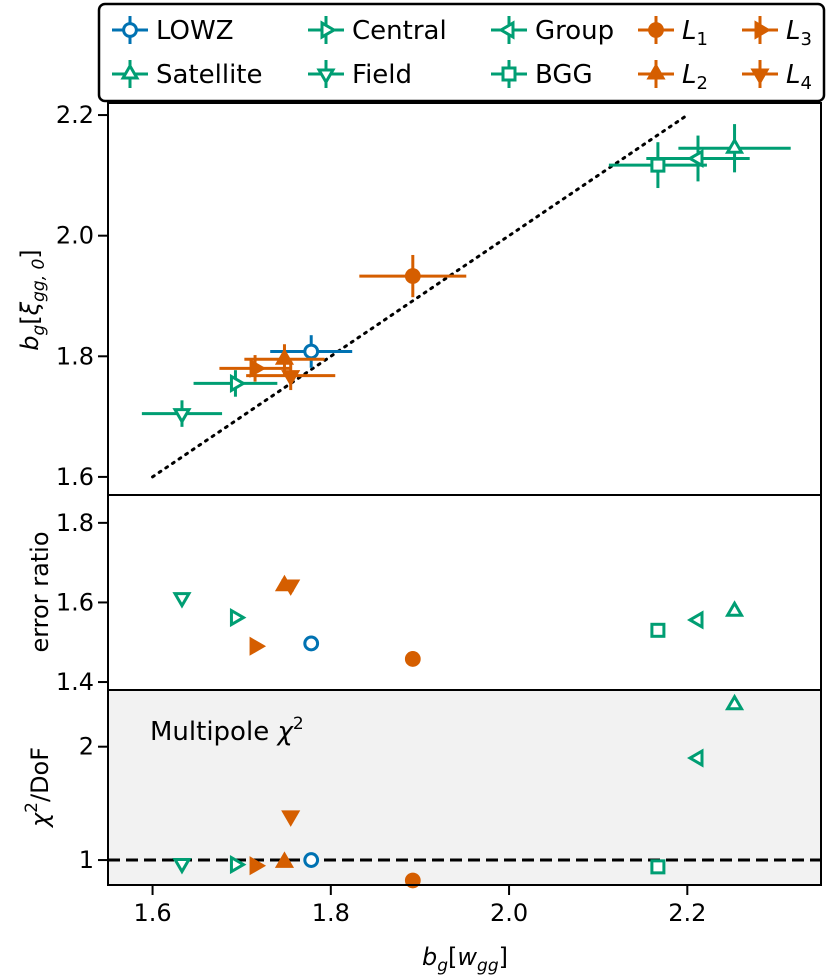 The image size is (831, 976). Describe the element at coordinates (40, 591) in the screenshot. I see `y-axis-label-error-ratio: error ratio` at that location.